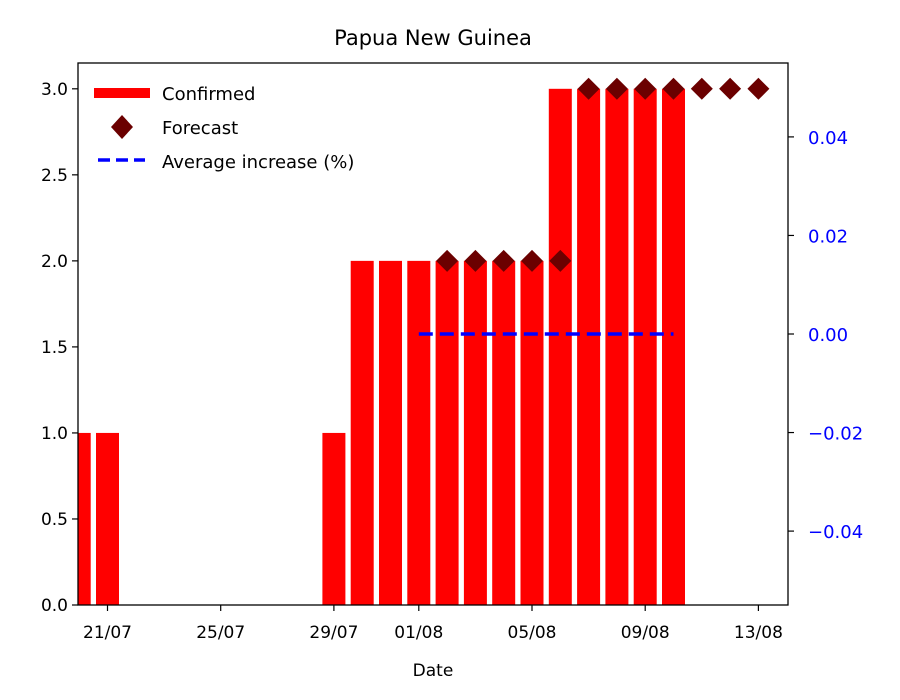 The height and width of the screenshot is (700, 900). Describe the element at coordinates (418, 633) in the screenshot. I see `x-tick-label: 01/08` at that location.